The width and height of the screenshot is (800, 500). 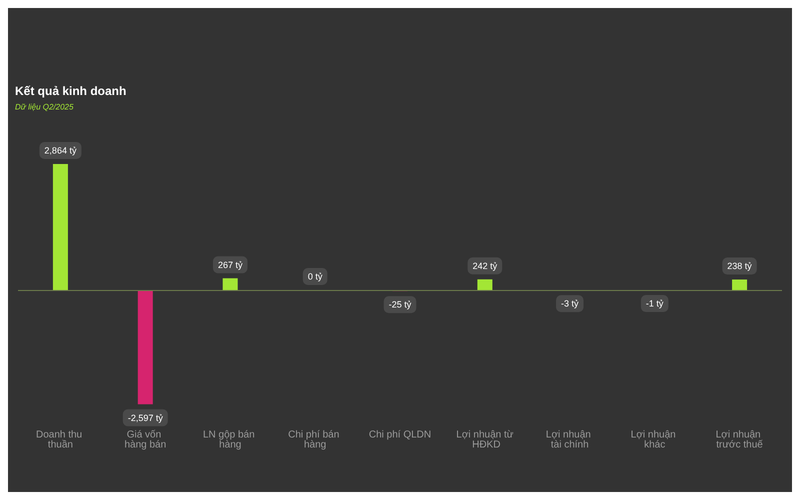 What do you see at coordinates (44, 107) in the screenshot?
I see `chart-subtitle: Dữ liệu Q2/2025` at bounding box center [44, 107].